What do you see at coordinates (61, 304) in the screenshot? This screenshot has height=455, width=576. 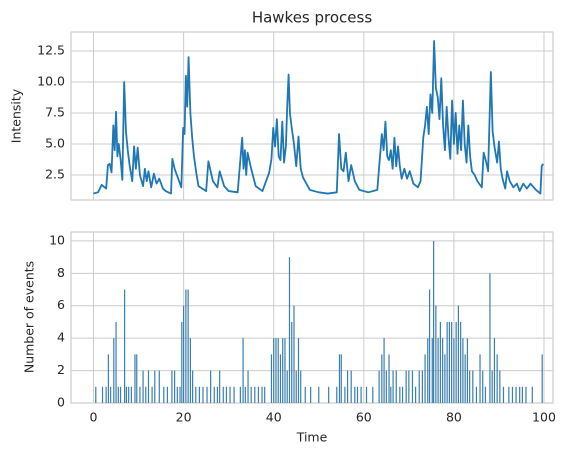 I see `y-tick-label: 6` at bounding box center [61, 304].